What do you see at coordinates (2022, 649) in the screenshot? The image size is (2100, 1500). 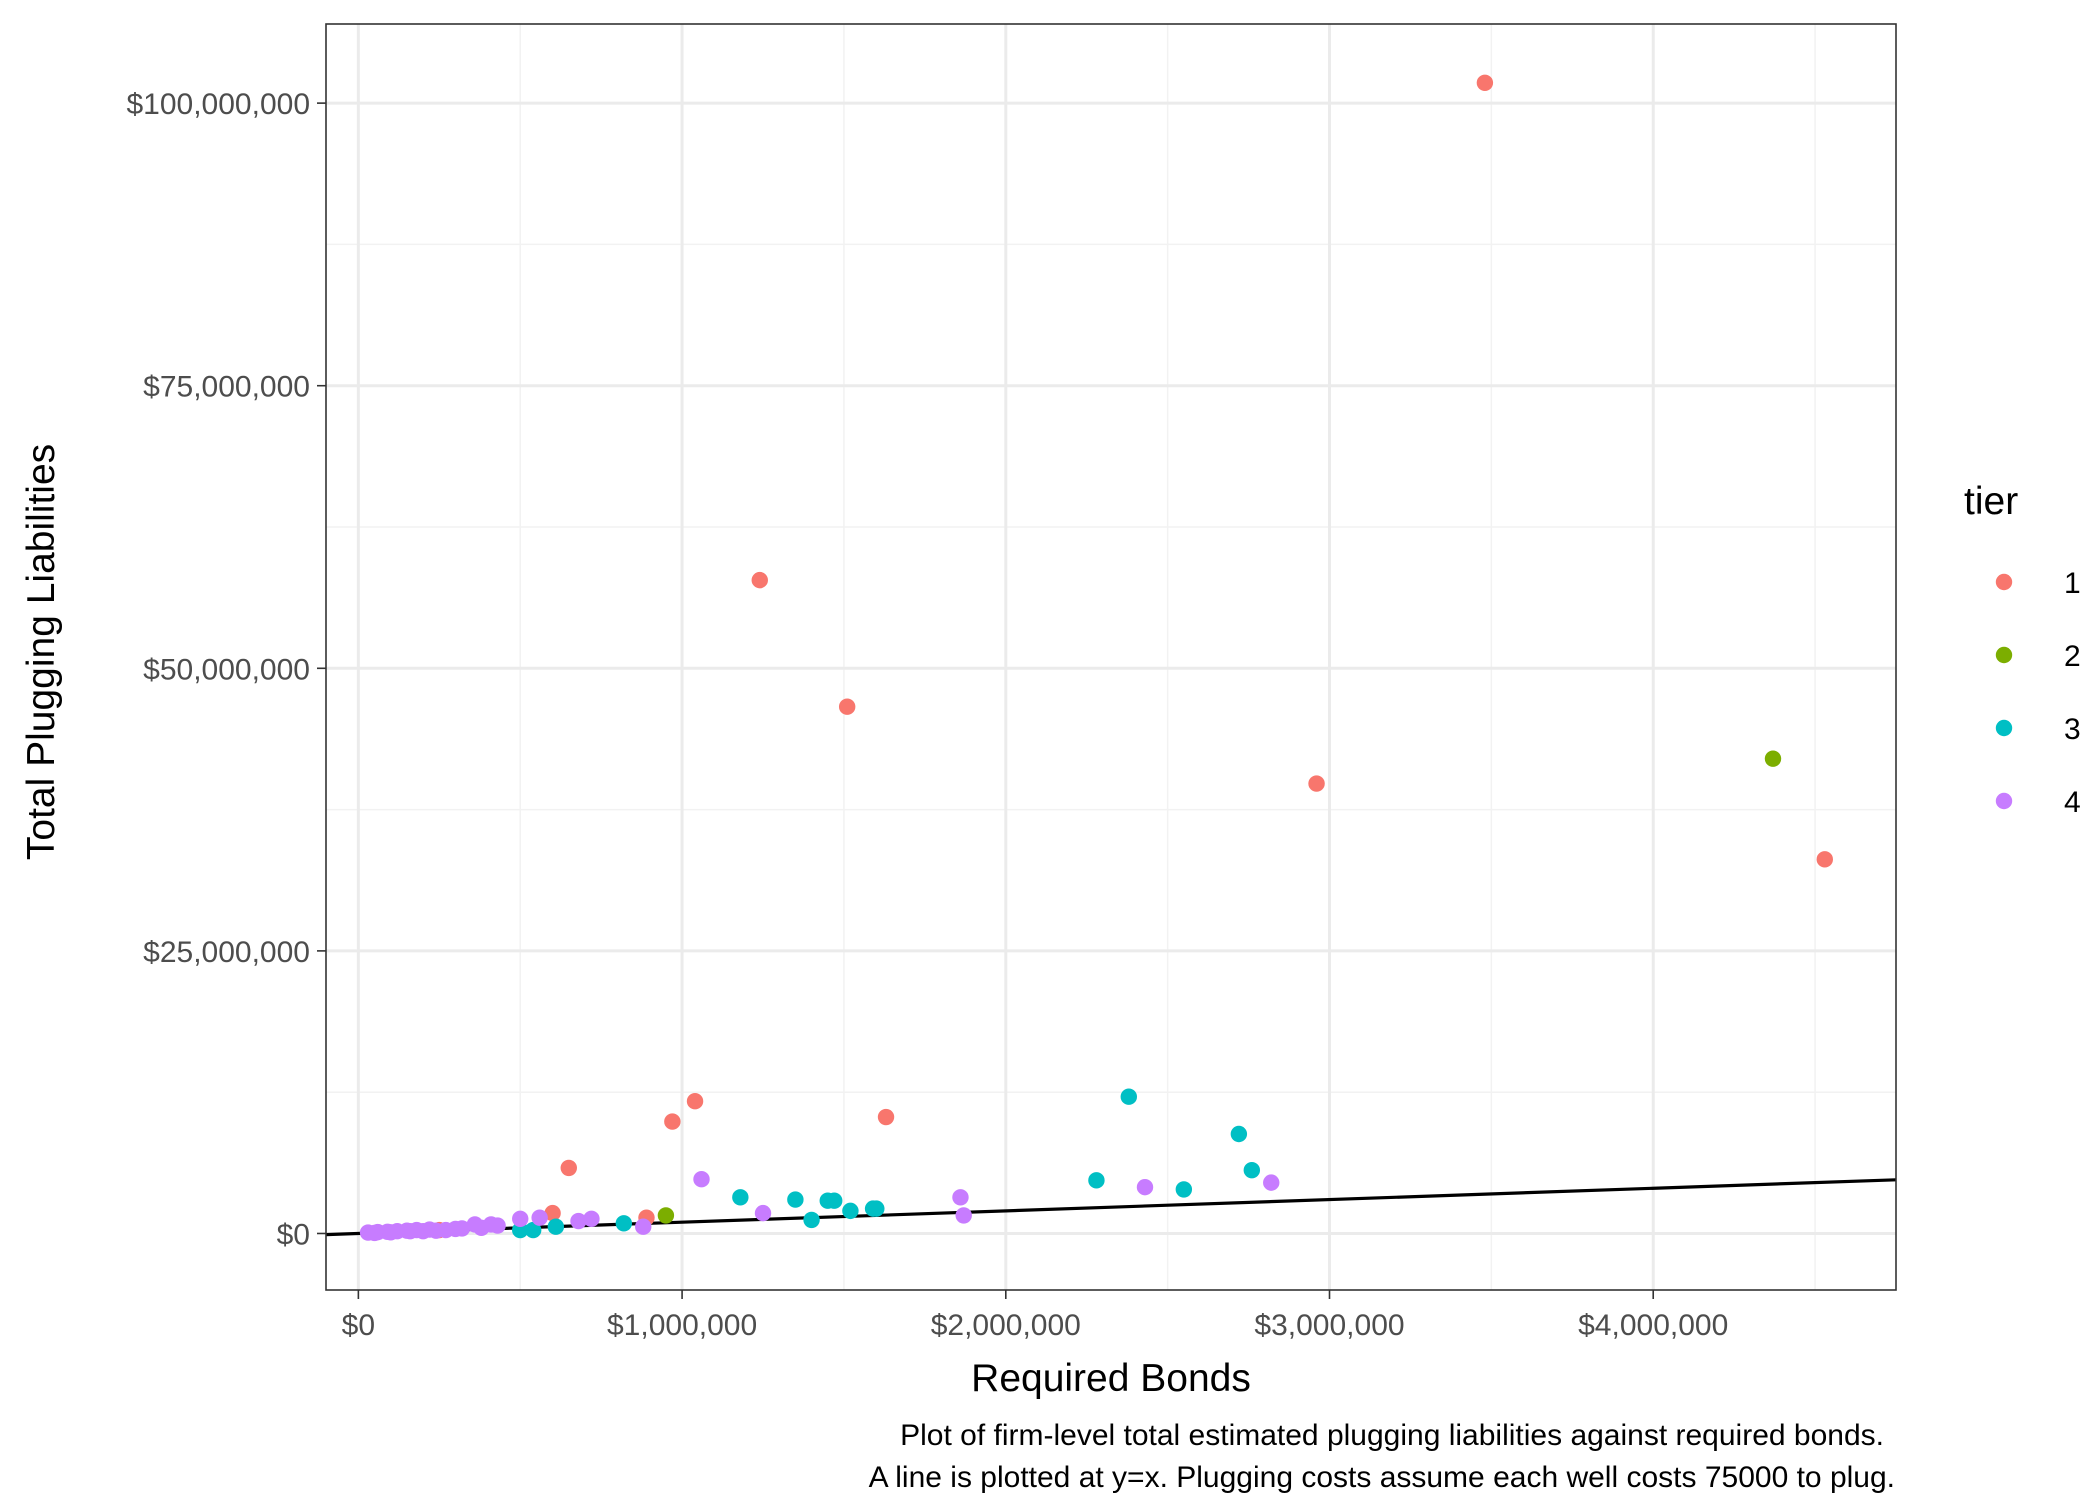 I see `legend: tier 1 2 3 4` at bounding box center [2022, 649].